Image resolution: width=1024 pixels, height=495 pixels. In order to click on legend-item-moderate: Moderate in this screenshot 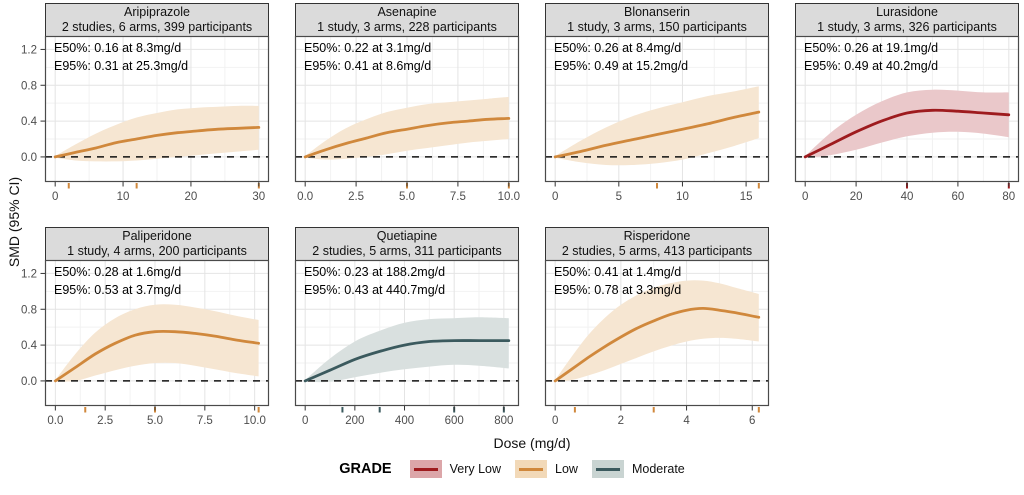, I will do `click(638, 469)`.